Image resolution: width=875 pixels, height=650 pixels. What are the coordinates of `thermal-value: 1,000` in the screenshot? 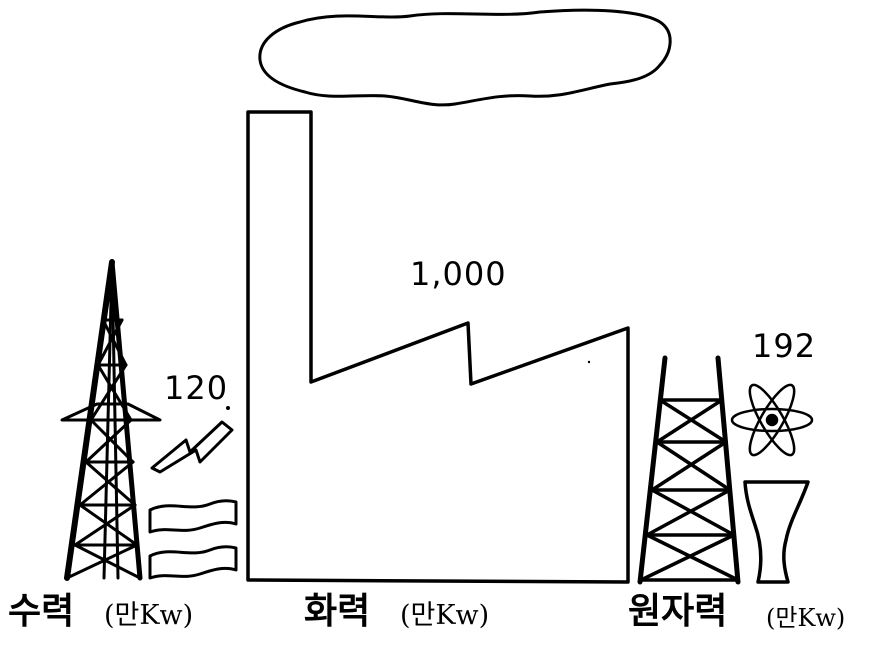 It's located at (458, 274).